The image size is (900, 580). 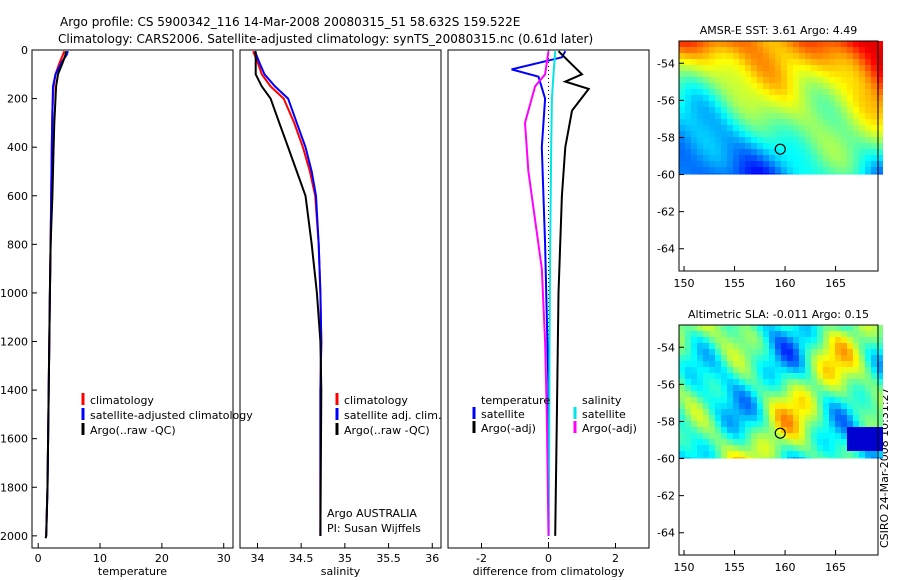 What do you see at coordinates (14, 536) in the screenshot?
I see `y-tick-label: 2000` at bounding box center [14, 536].